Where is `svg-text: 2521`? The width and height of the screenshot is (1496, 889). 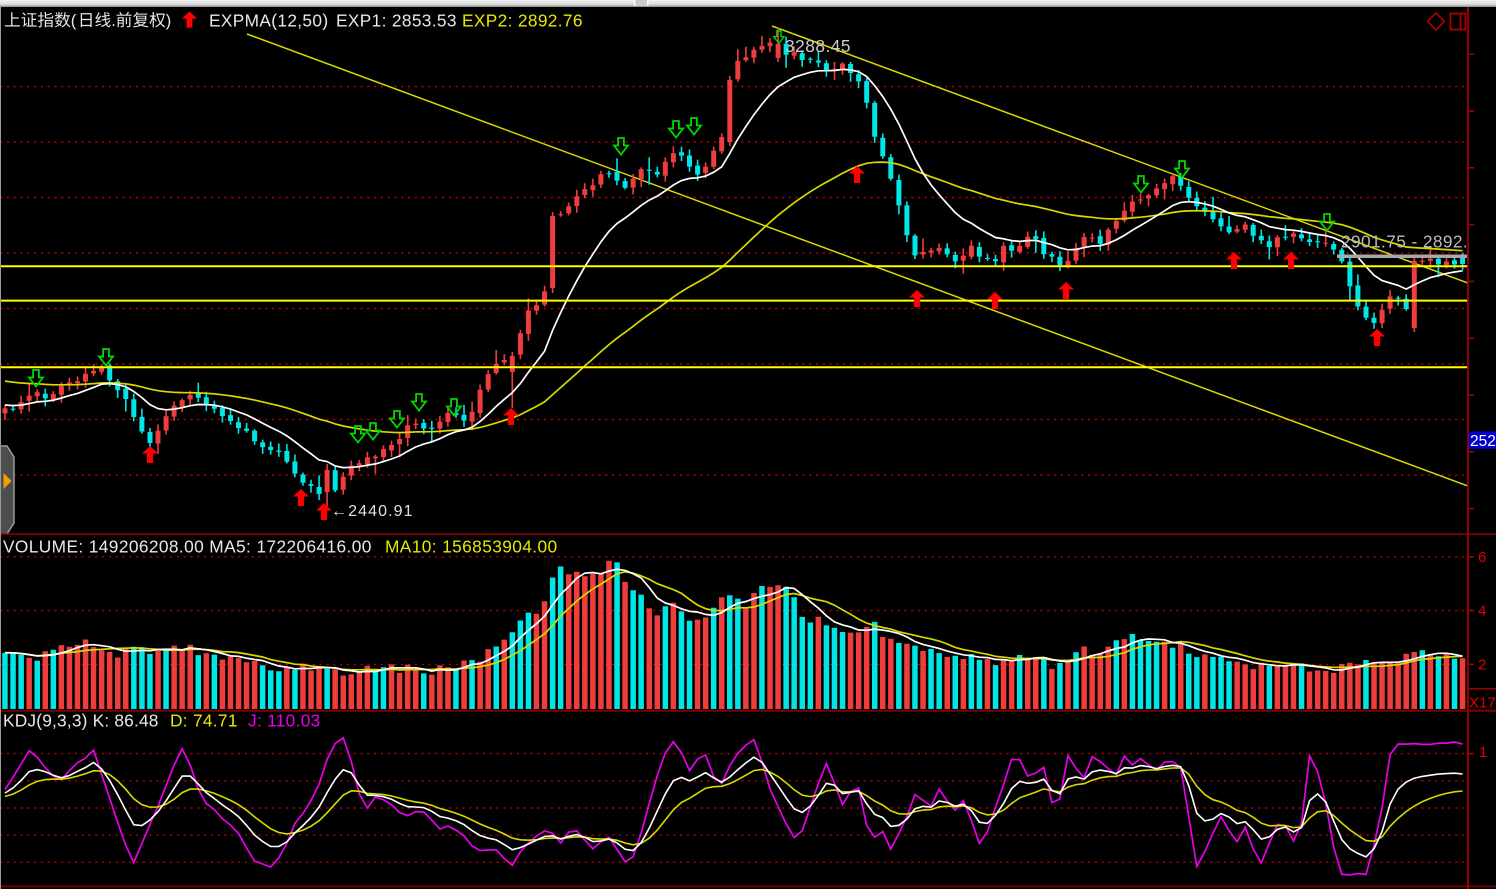 svg-text: 2521 is located at coordinates (1483, 441).